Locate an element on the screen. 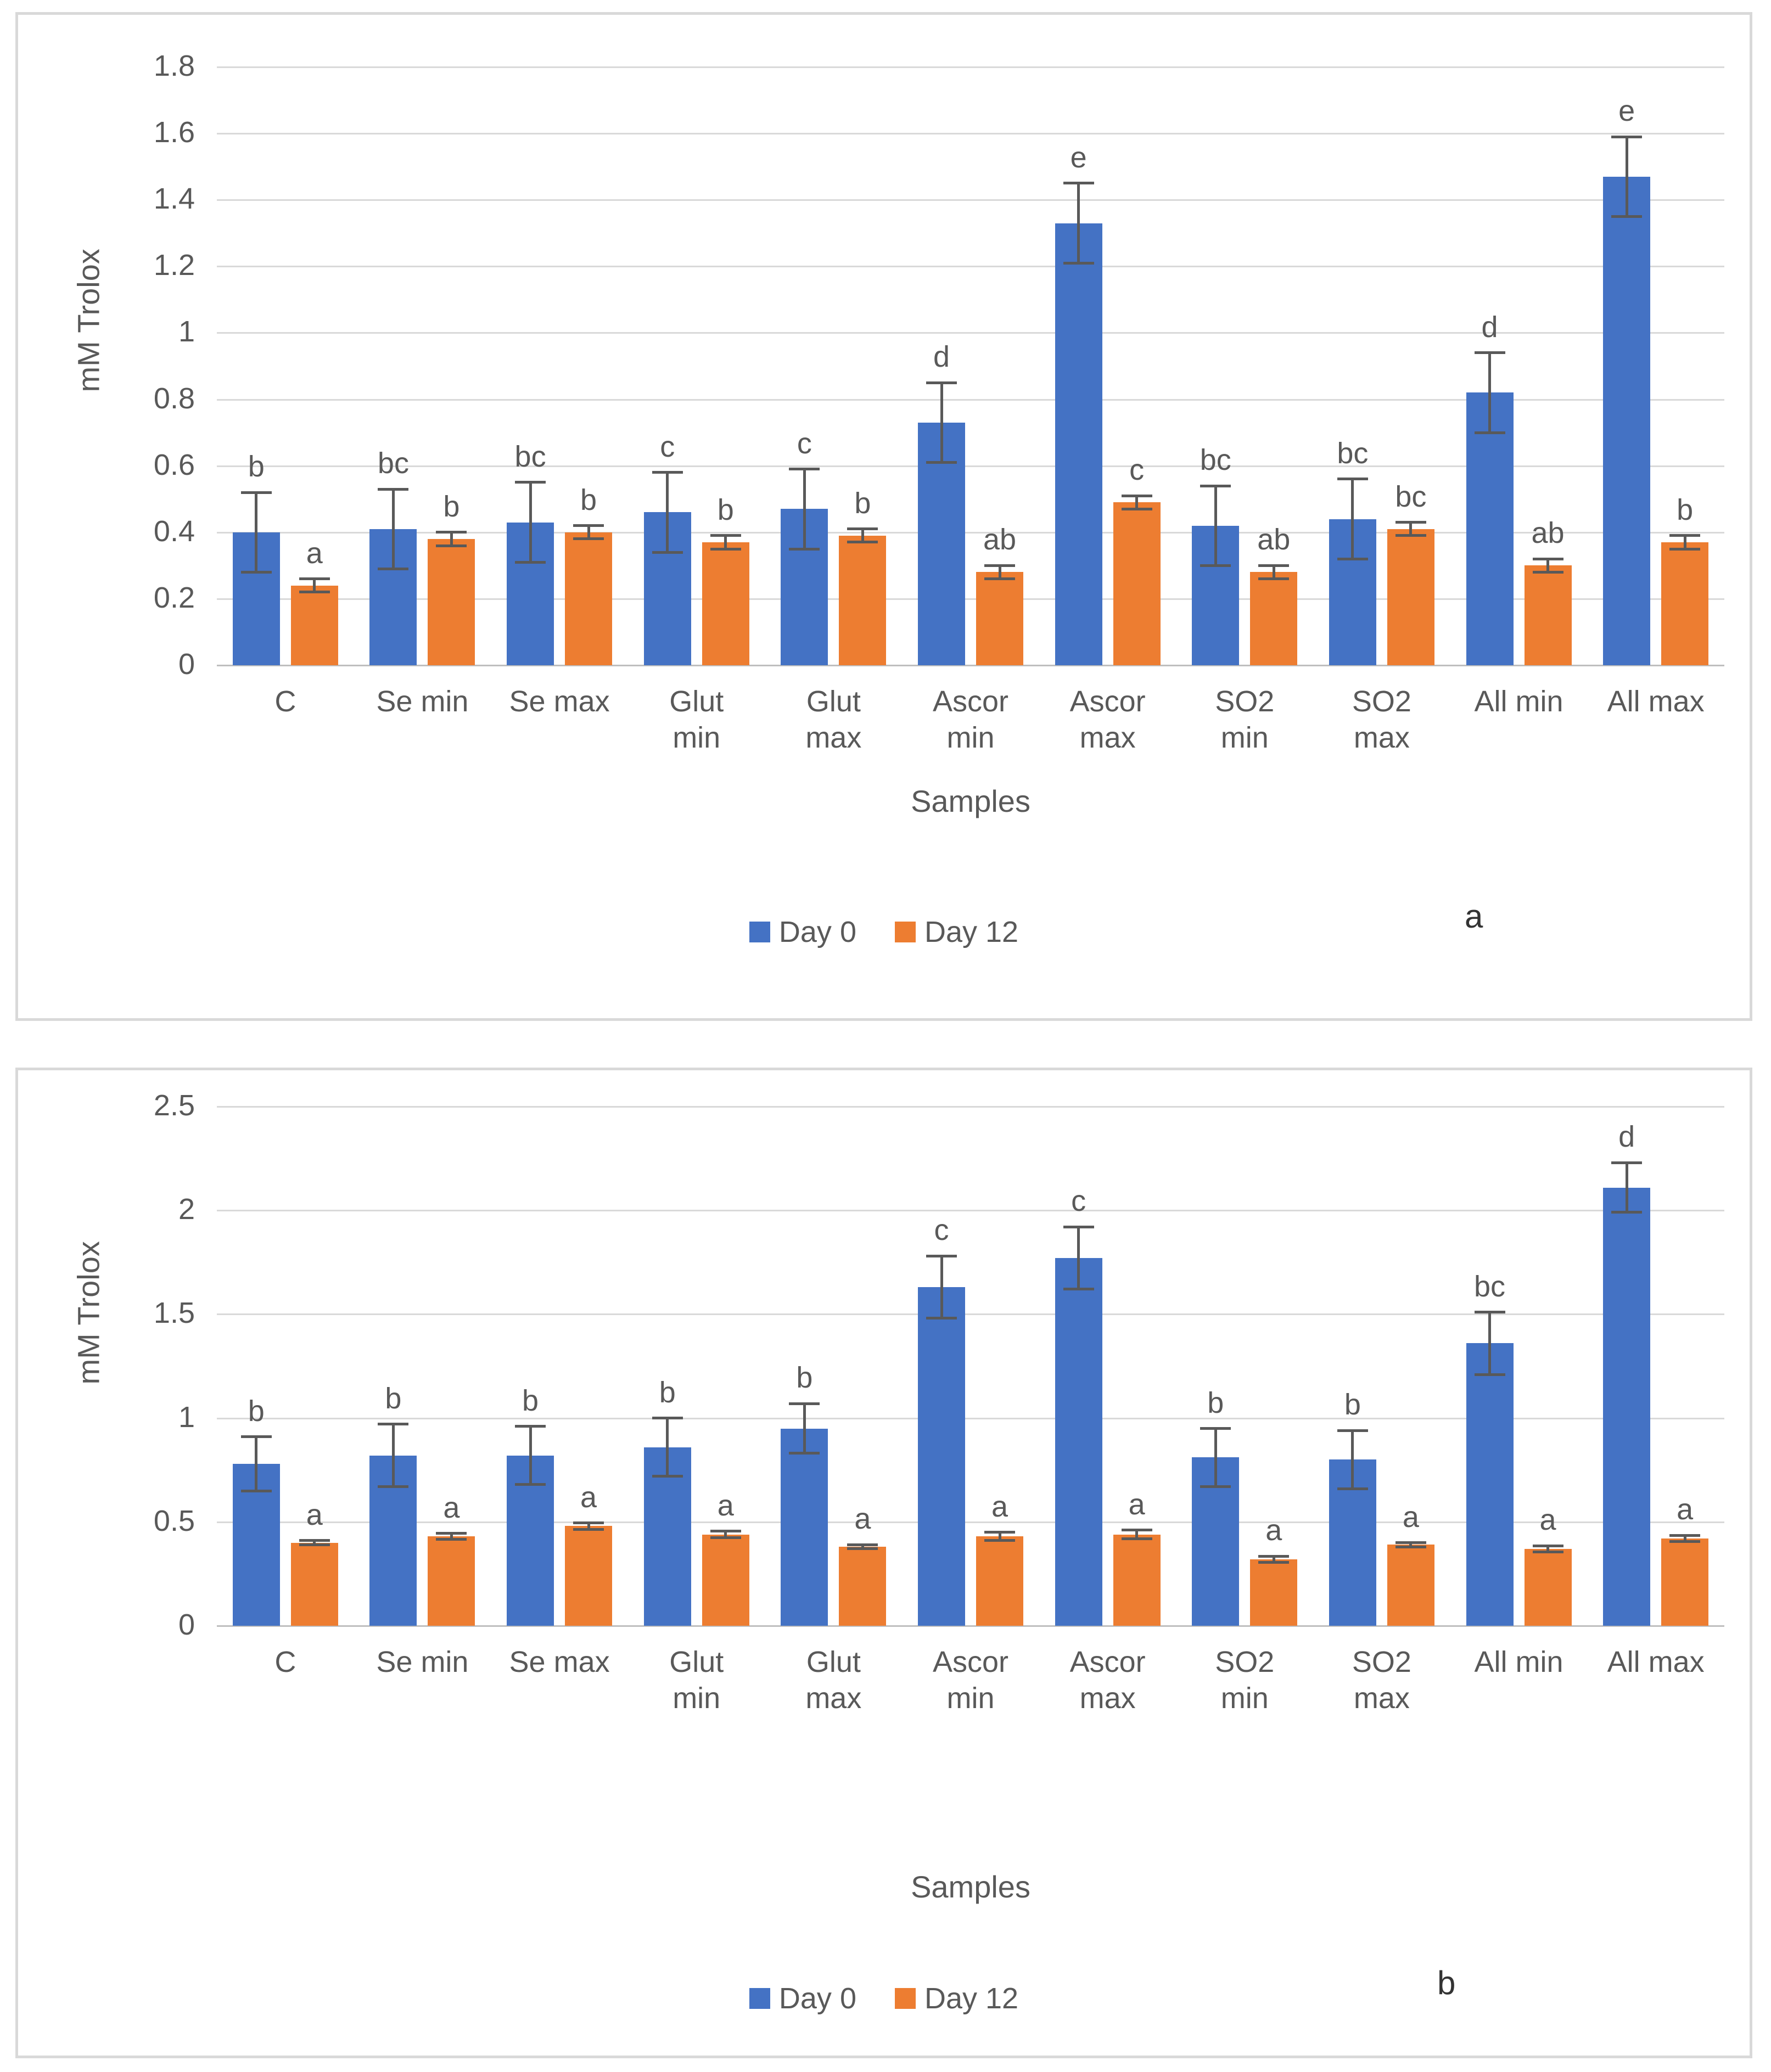 This screenshot has width=1771, height=2072. bar-day0-ascor-min is located at coordinates (941, 1456).